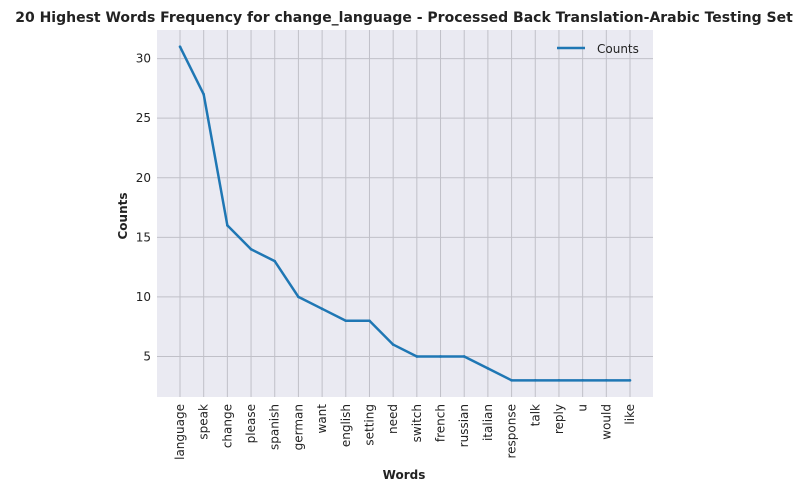 The image size is (809, 491). I want to click on y-tick-label: 30, so click(143, 59).